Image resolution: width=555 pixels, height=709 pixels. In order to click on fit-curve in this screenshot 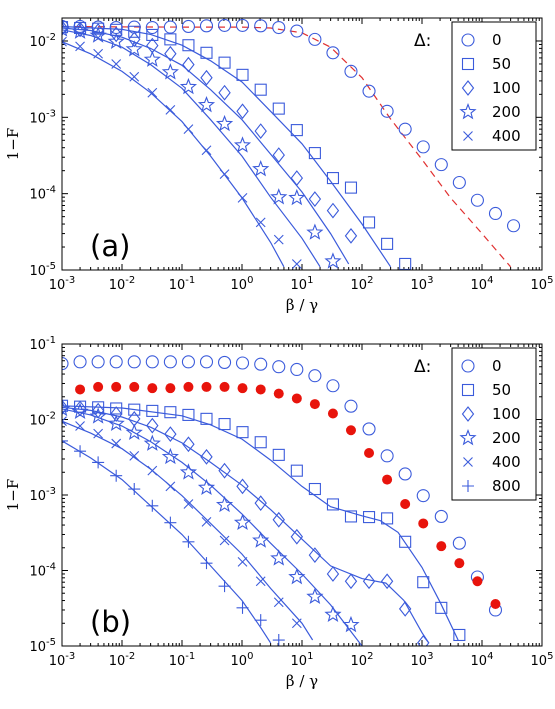, I will do `click(167, 542)`.